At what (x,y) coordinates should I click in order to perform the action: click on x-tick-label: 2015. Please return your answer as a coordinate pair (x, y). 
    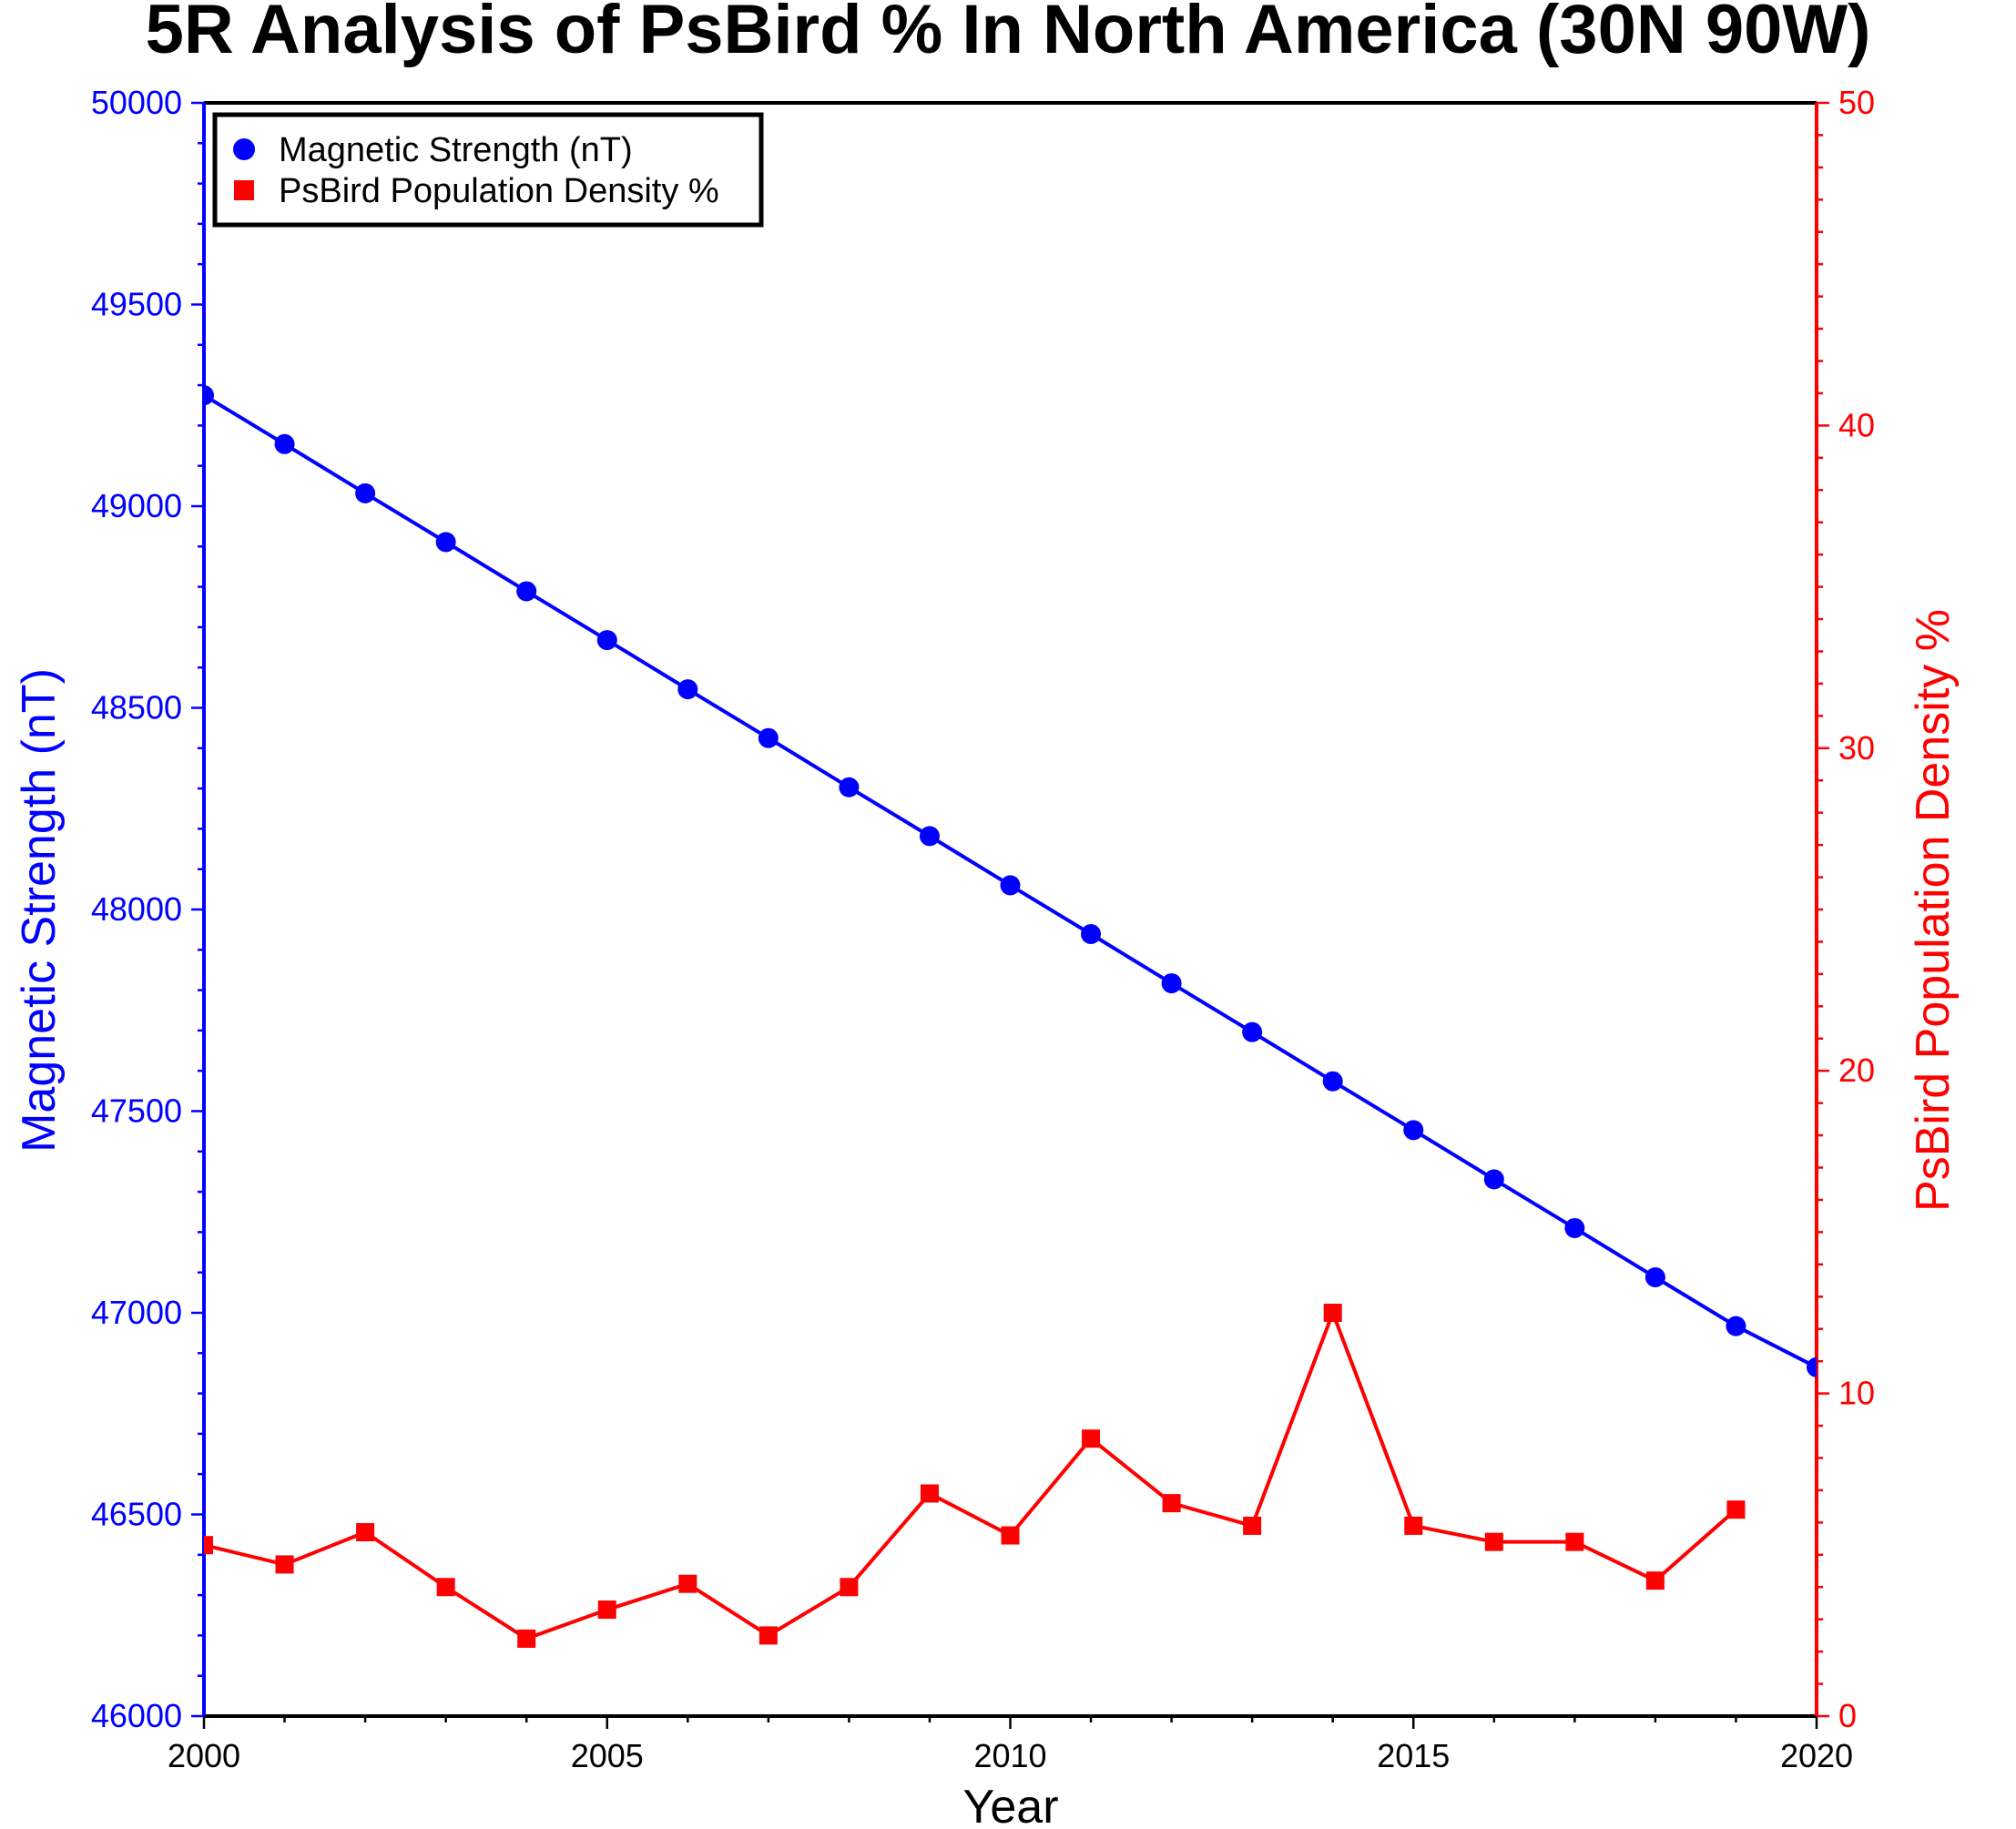
    Looking at the image, I should click on (1413, 1756).